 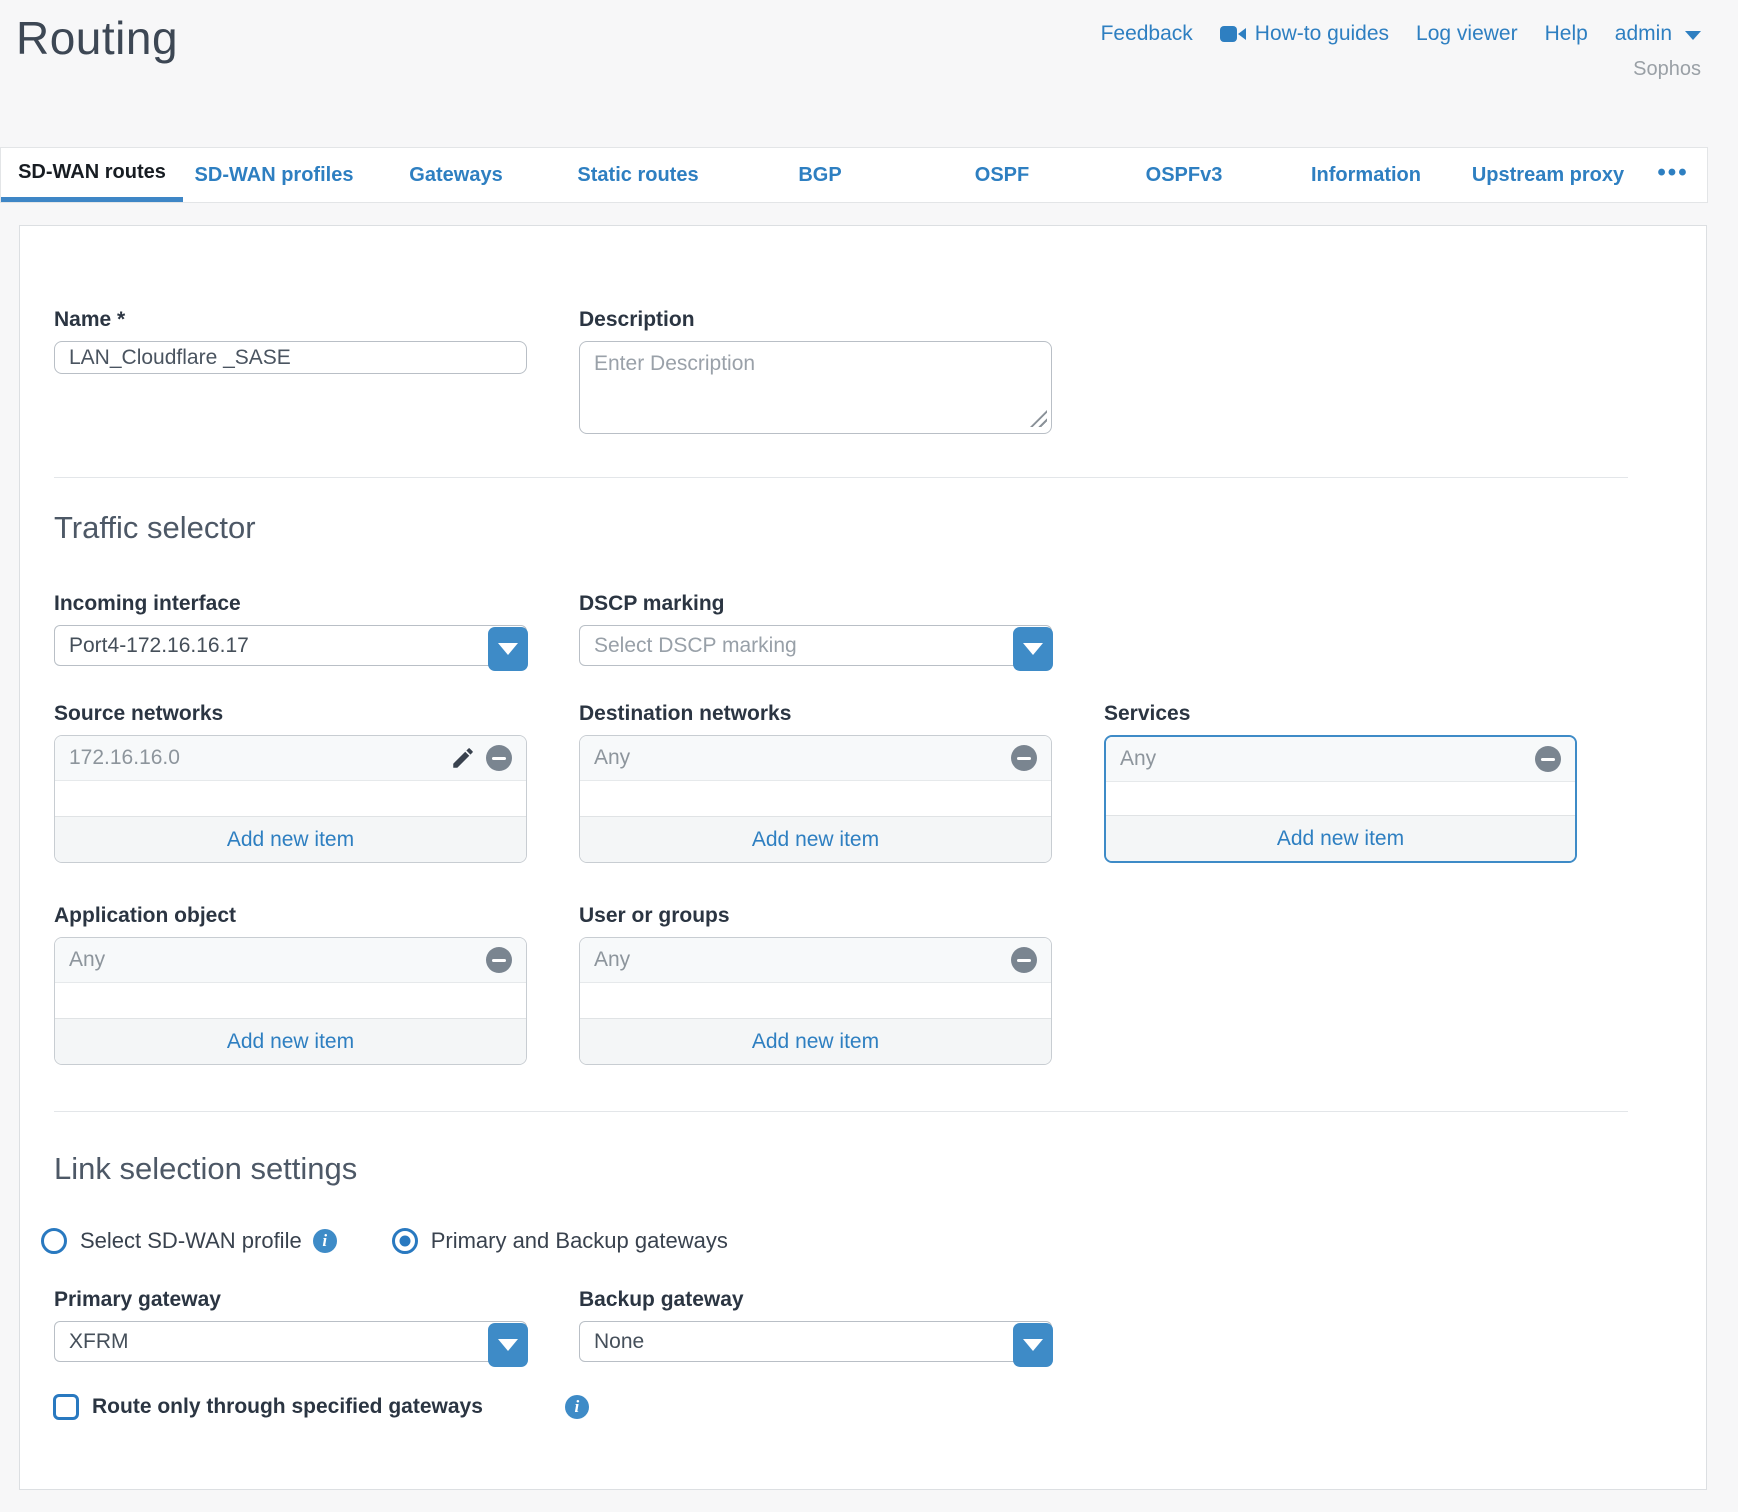 I want to click on services-value: Any, so click(x=1138, y=758).